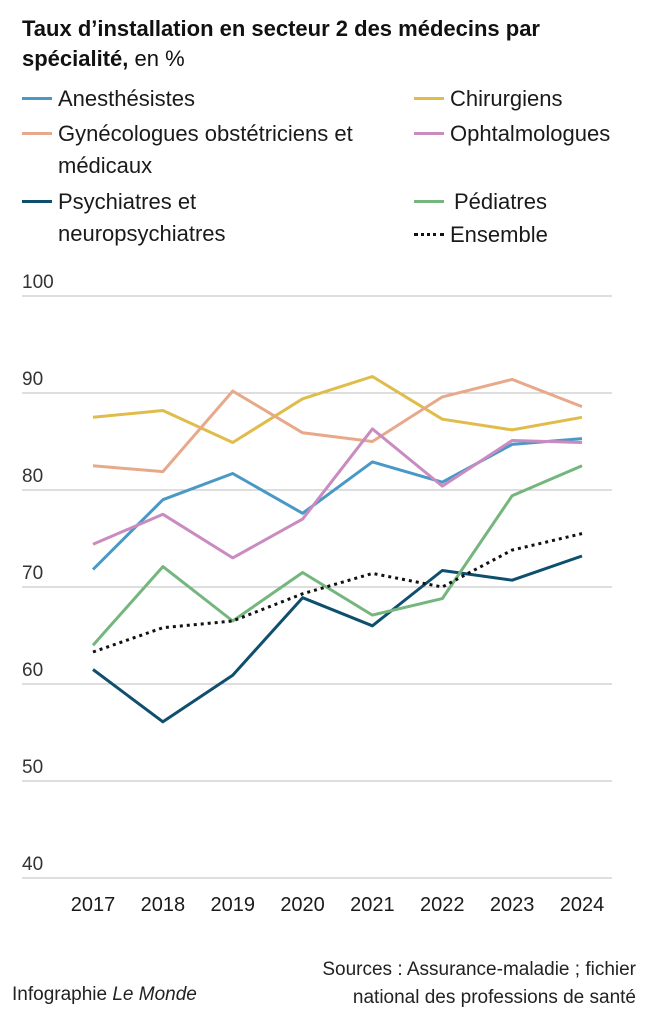 The height and width of the screenshot is (1024, 646). I want to click on x-tick-label: 2019, so click(232, 905).